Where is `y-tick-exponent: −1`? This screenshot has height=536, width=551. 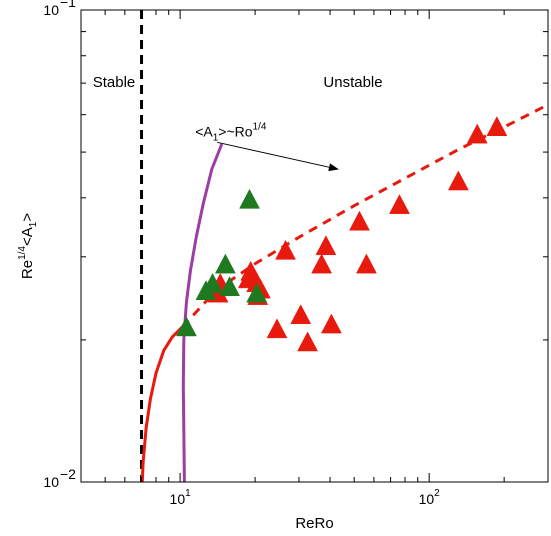 y-tick-exponent: −1 is located at coordinates (68, 5).